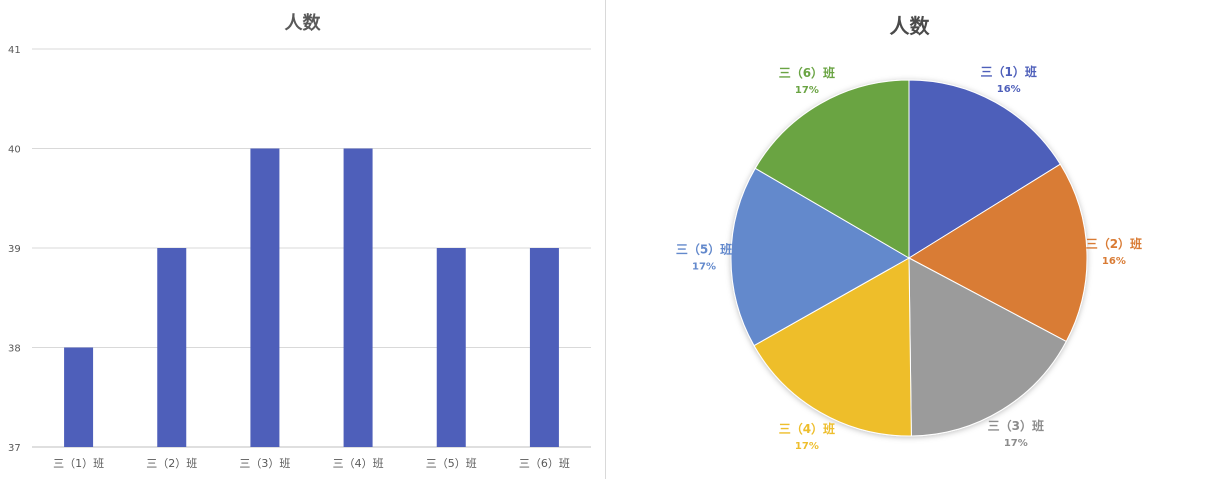 Image resolution: width=1213 pixels, height=483 pixels. What do you see at coordinates (1016, 425) in the screenshot?
I see `pie-category-label: 三（3）班` at bounding box center [1016, 425].